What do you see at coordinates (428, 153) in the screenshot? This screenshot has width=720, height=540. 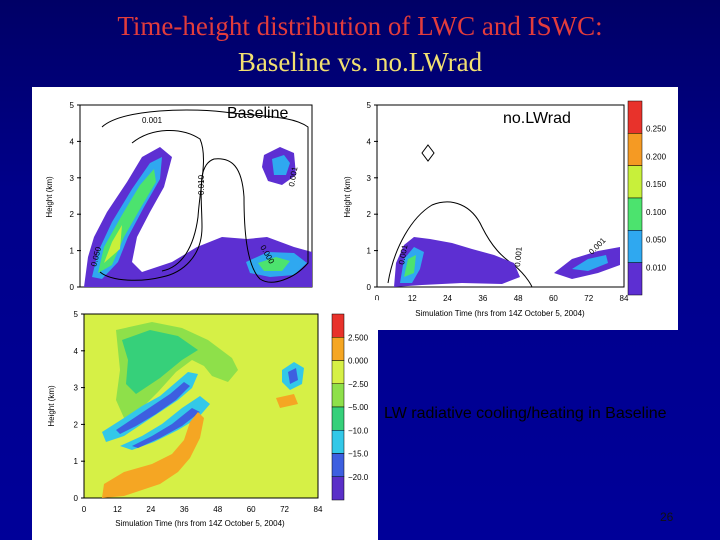 I see `nolwrad-diamond-contour` at bounding box center [428, 153].